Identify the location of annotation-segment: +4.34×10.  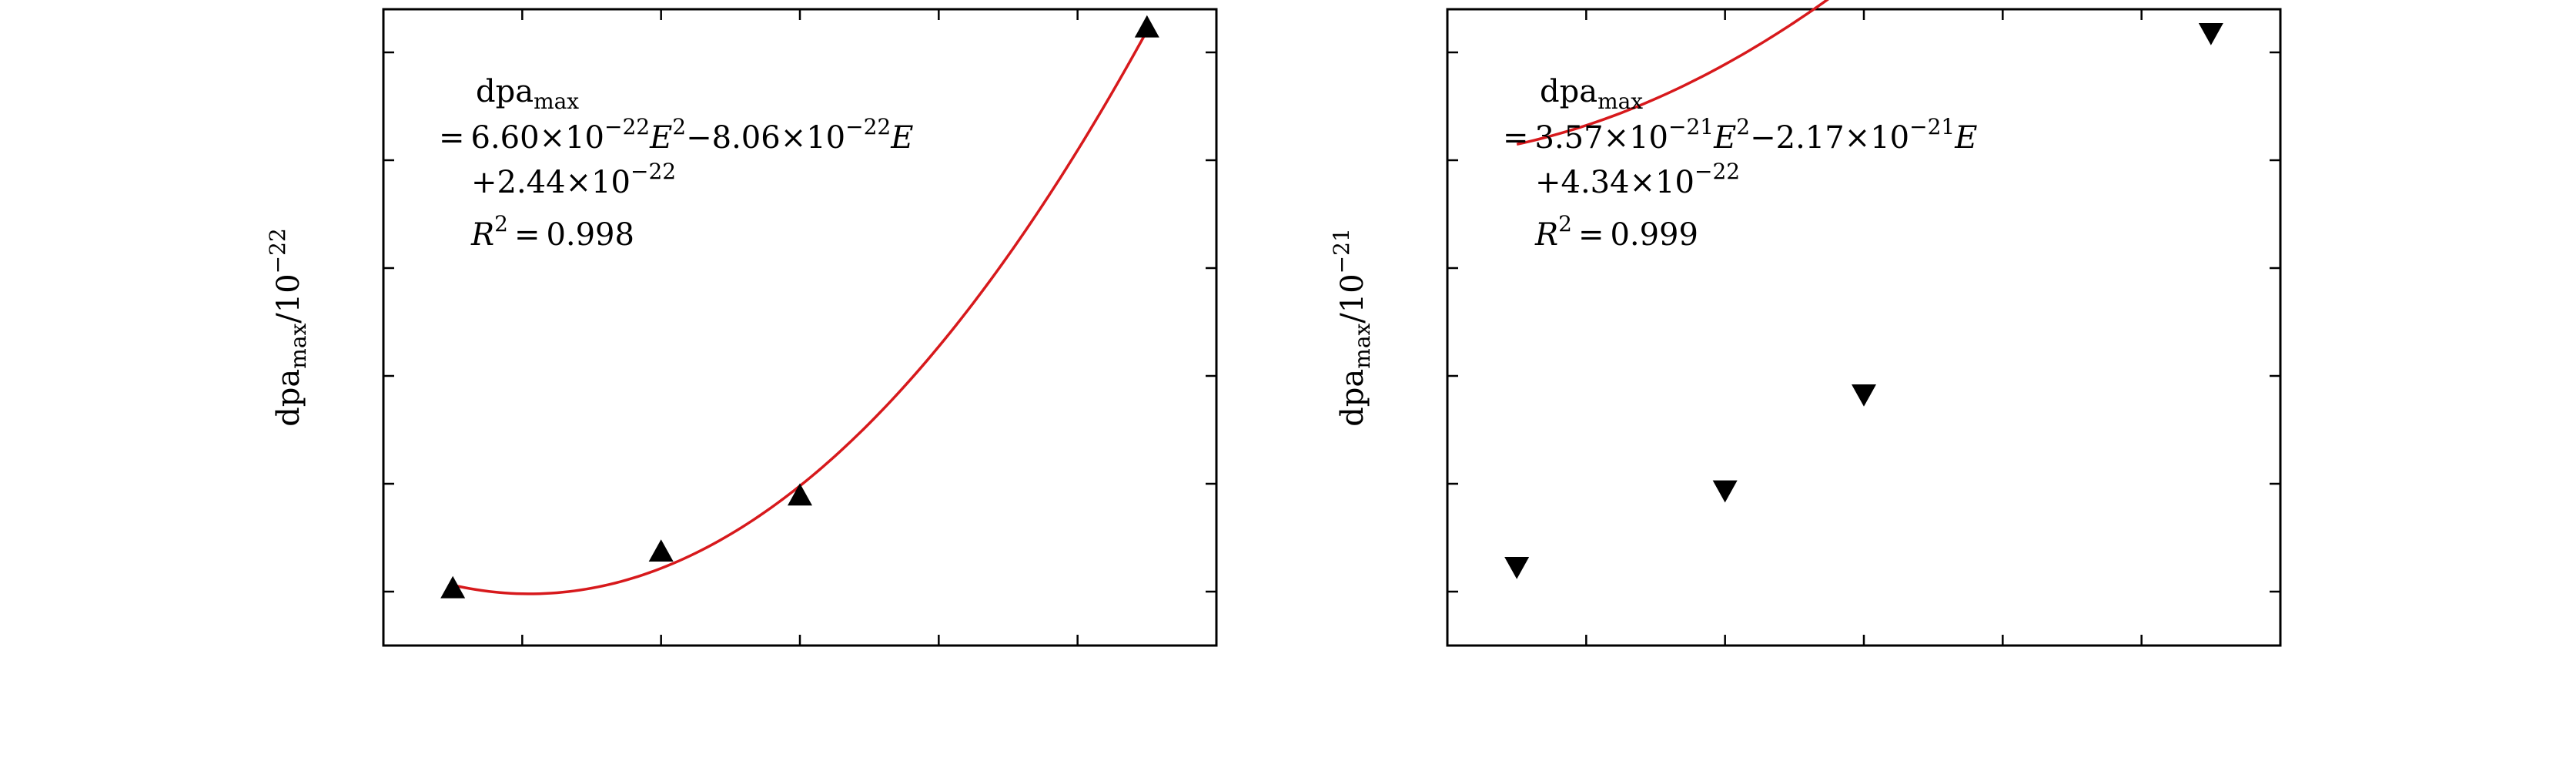
(1615, 183).